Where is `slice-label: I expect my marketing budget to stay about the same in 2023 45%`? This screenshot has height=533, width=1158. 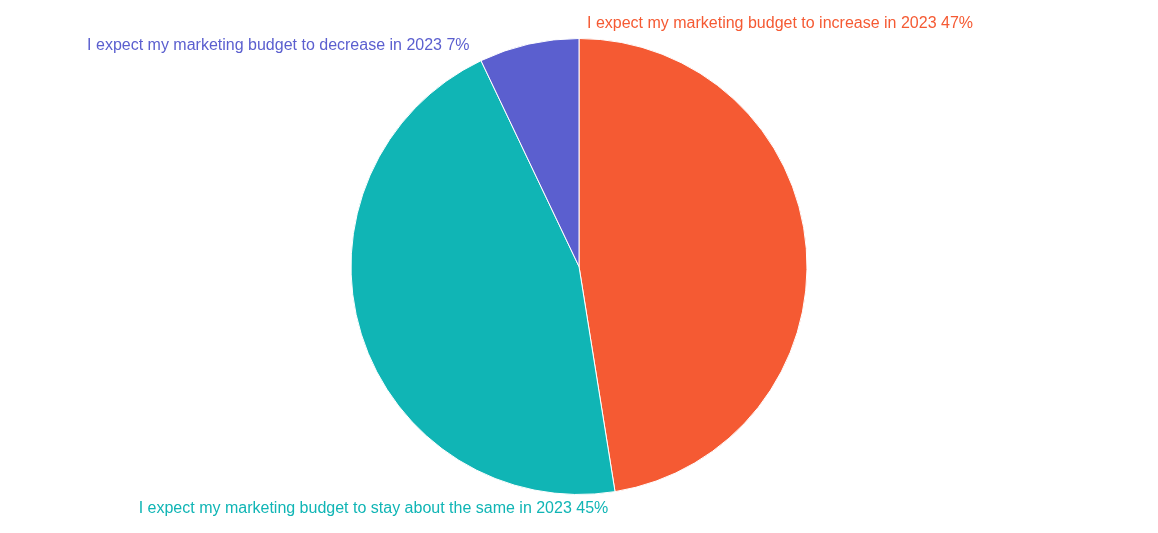
slice-label: I expect my marketing budget to stay about the same in 2023 45% is located at coordinates (373, 507).